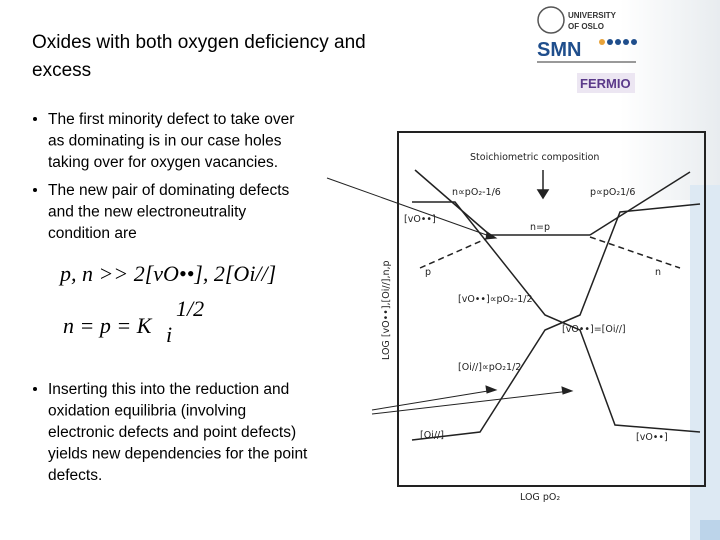 Image resolution: width=720 pixels, height=540 pixels. What do you see at coordinates (168, 389) in the screenshot?
I see `bullet-text: Inserting this into the reduction and` at bounding box center [168, 389].